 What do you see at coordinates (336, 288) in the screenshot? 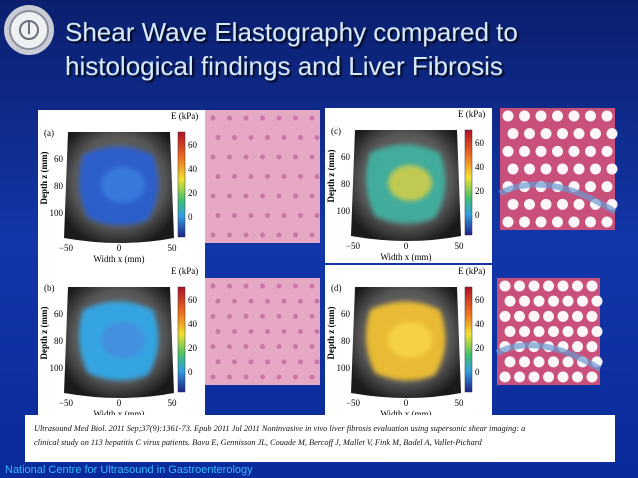
I see `panel-label: (d)` at bounding box center [336, 288].